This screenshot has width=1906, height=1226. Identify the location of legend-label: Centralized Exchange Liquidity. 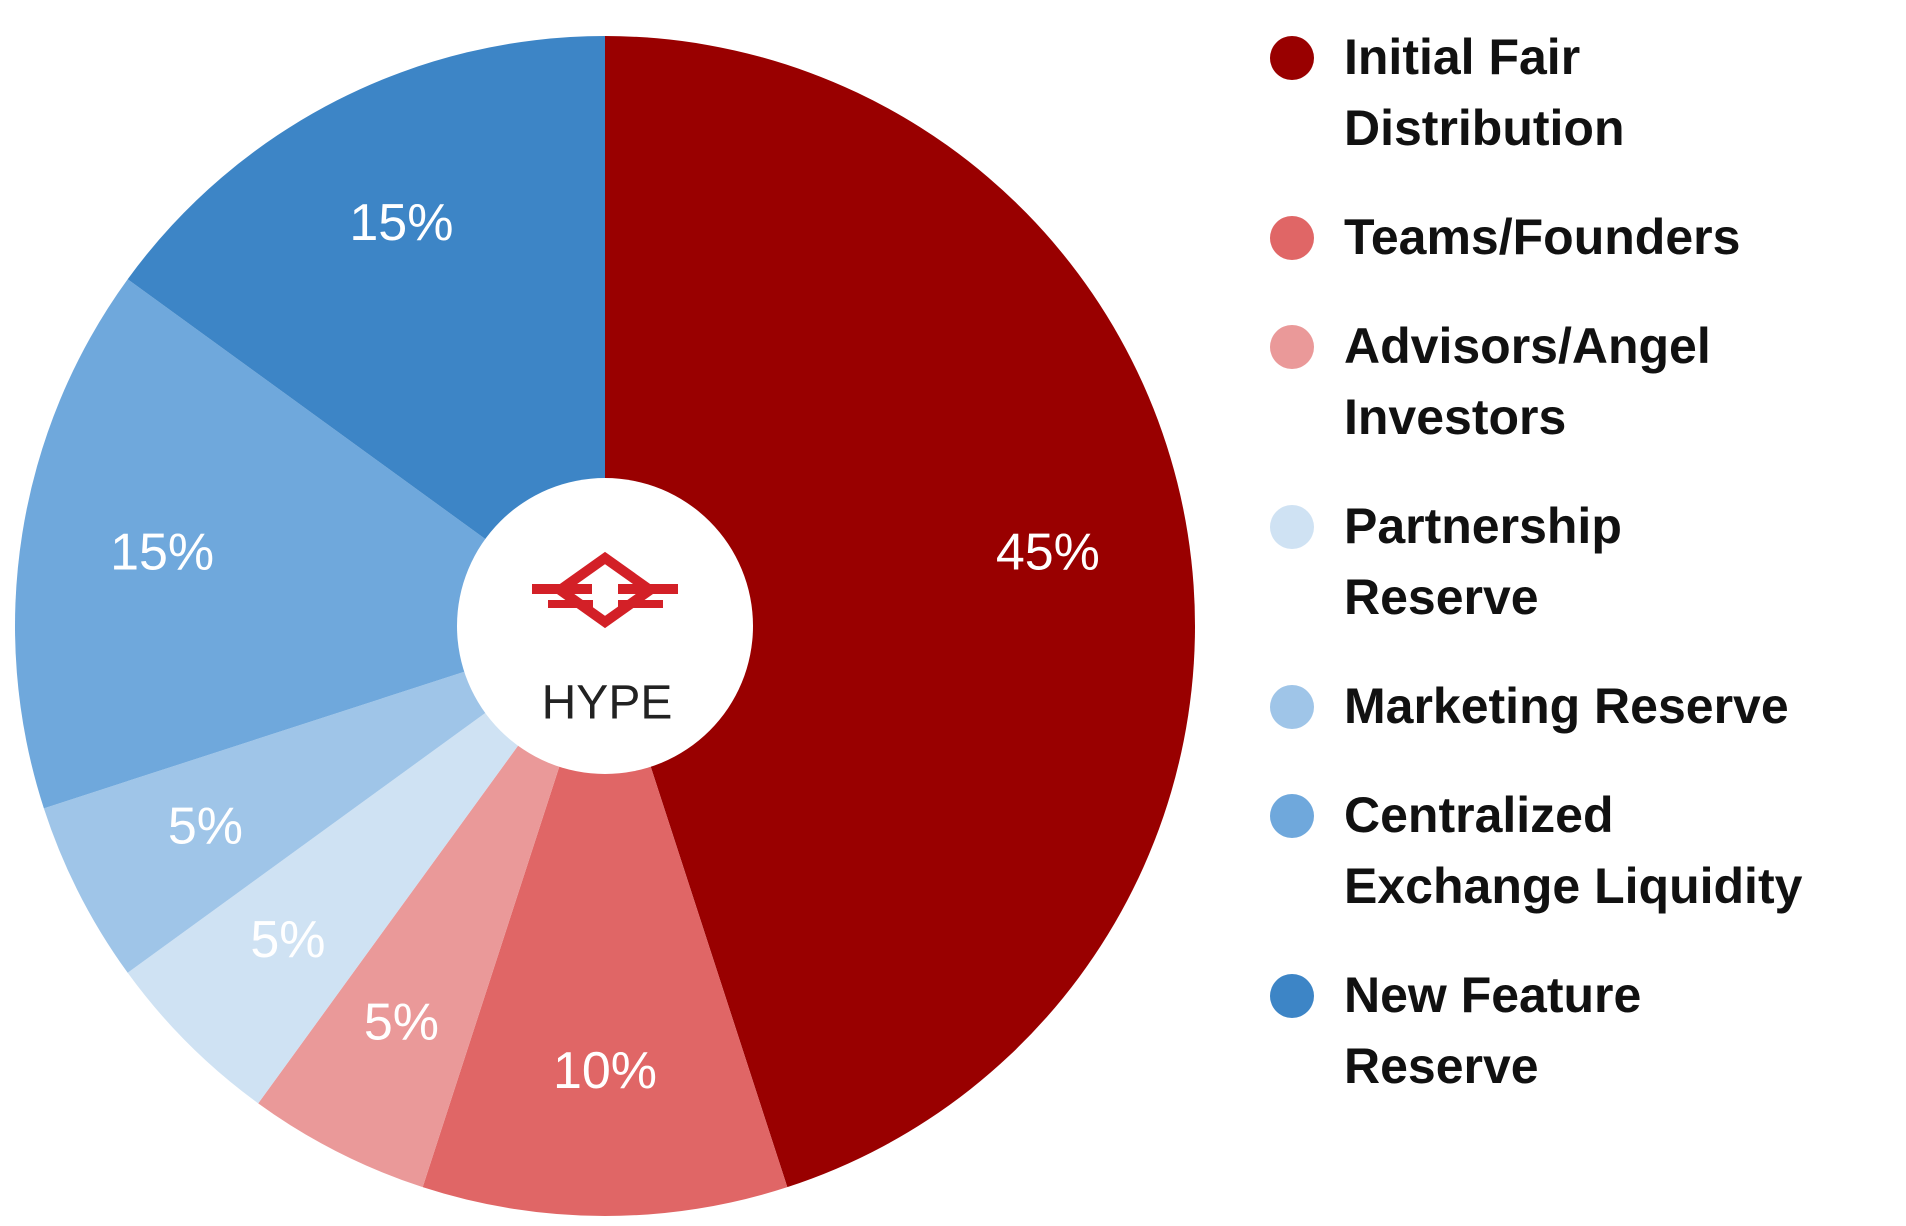
(1573, 850).